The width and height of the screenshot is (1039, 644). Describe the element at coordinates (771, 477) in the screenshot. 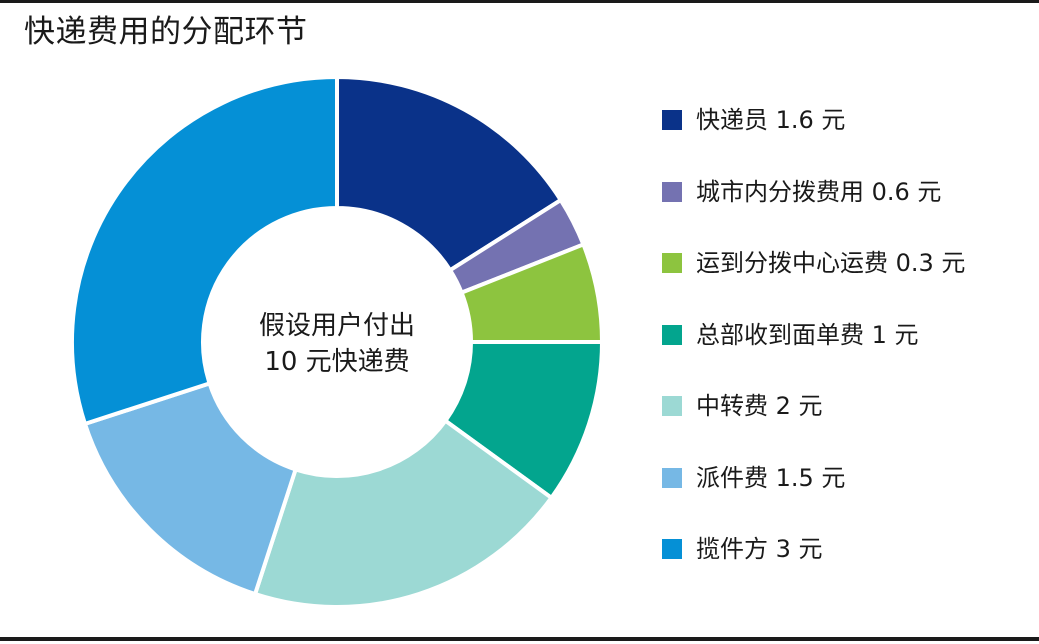

I see `legend-label: 派件费 1.5 元` at that location.